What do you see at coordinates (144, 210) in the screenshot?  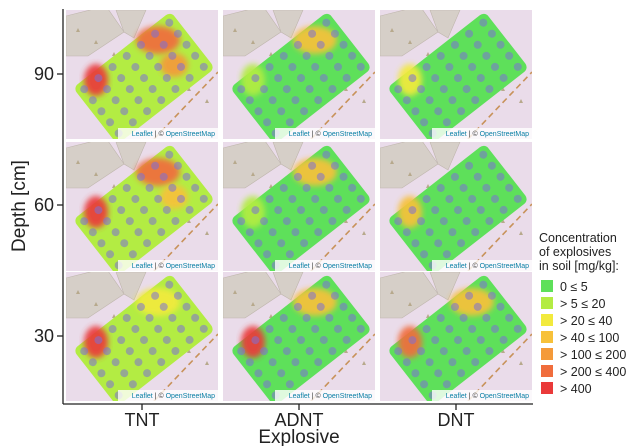 I see `sample-points` at bounding box center [144, 210].